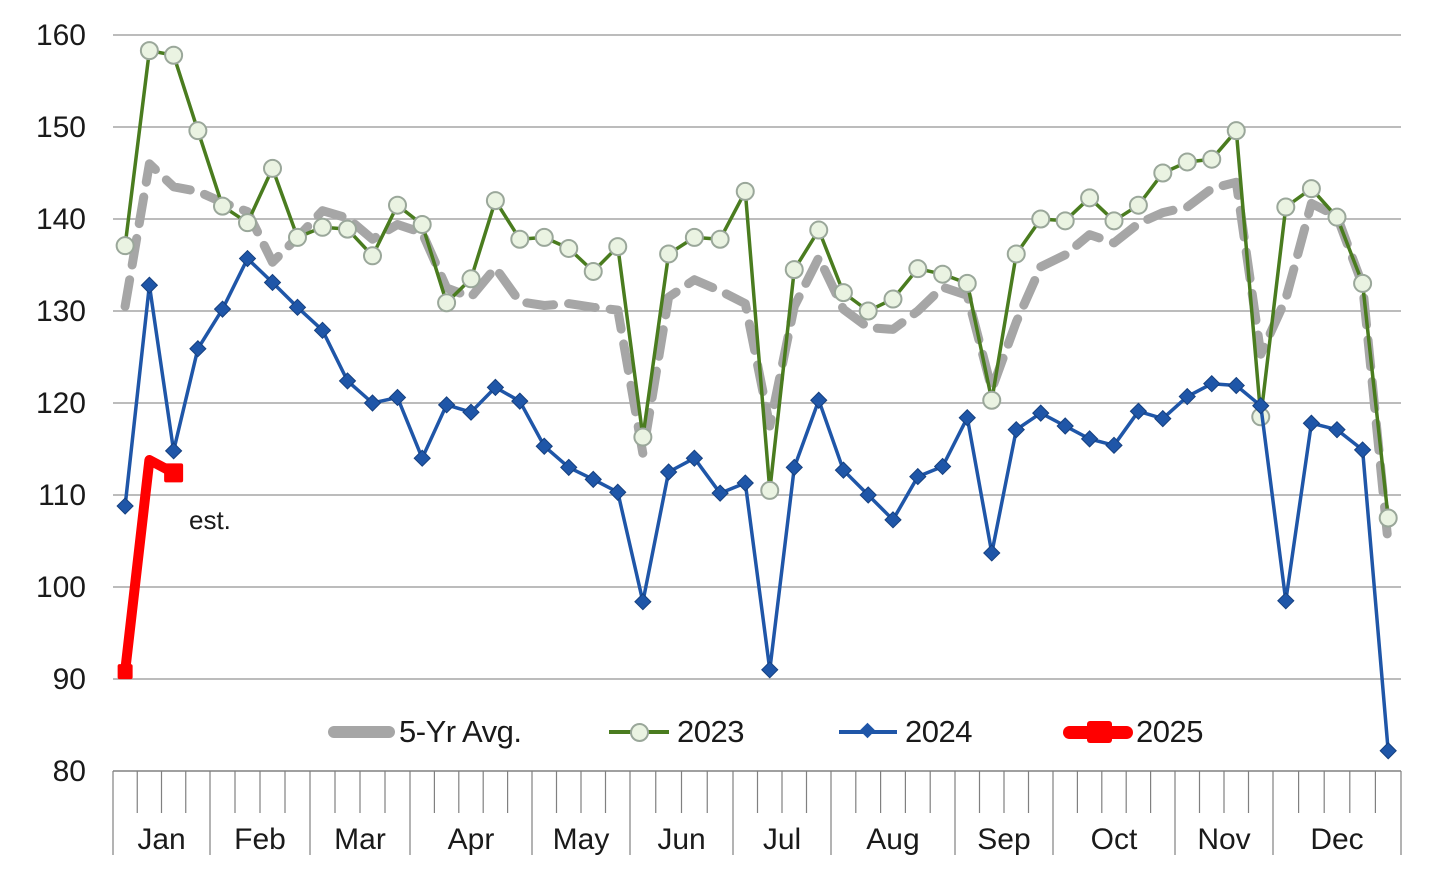  I want to click on month-label-jun: Jun, so click(681, 839).